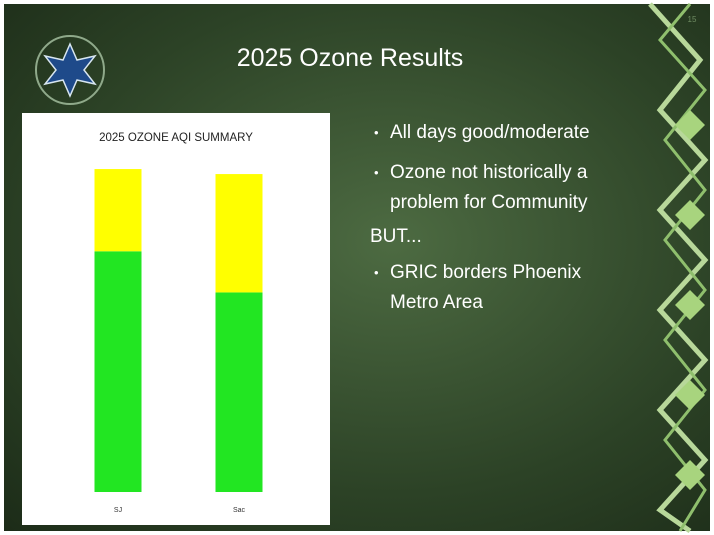 The image size is (714, 535). I want to click on slide-title: 2025 Ozone Results, so click(350, 58).